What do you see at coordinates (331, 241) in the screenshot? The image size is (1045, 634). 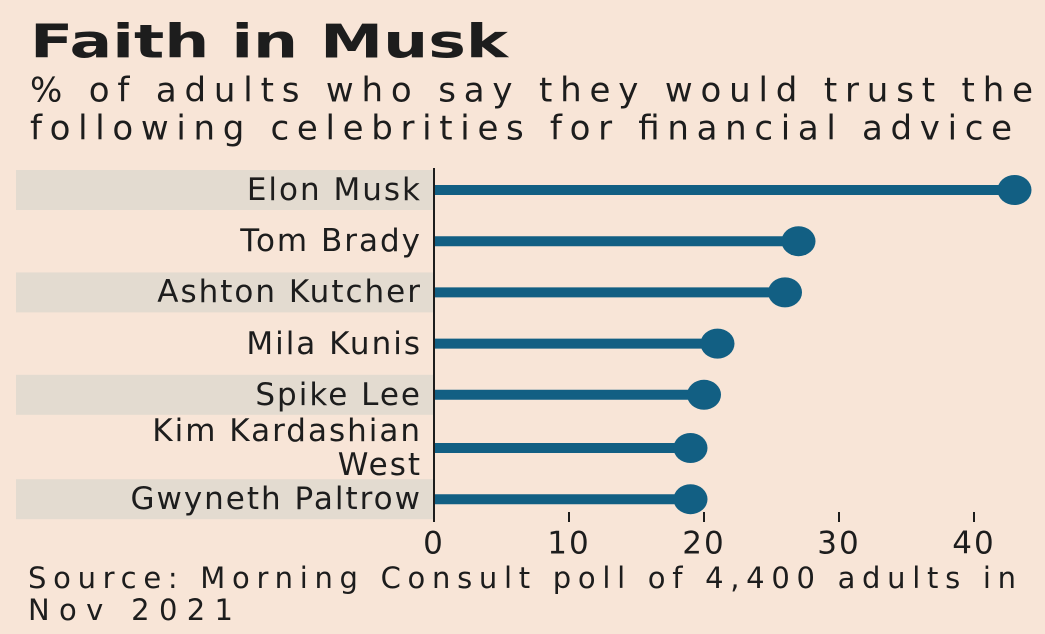 I see `category-label: Tom Brady` at bounding box center [331, 241].